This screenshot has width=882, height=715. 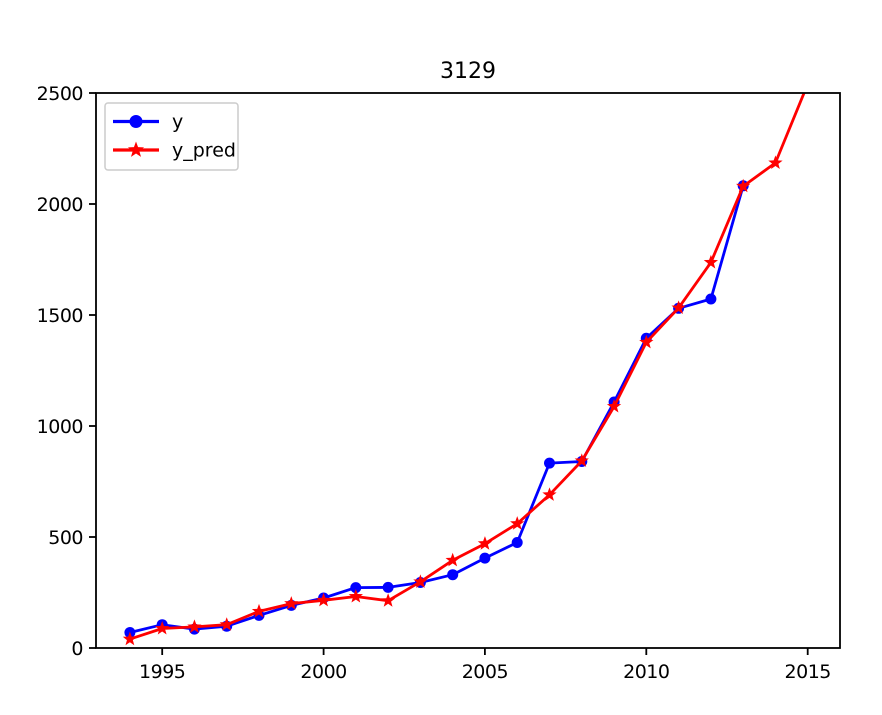 I want to click on x-axis-tick-label: 2010, so click(x=646, y=672).